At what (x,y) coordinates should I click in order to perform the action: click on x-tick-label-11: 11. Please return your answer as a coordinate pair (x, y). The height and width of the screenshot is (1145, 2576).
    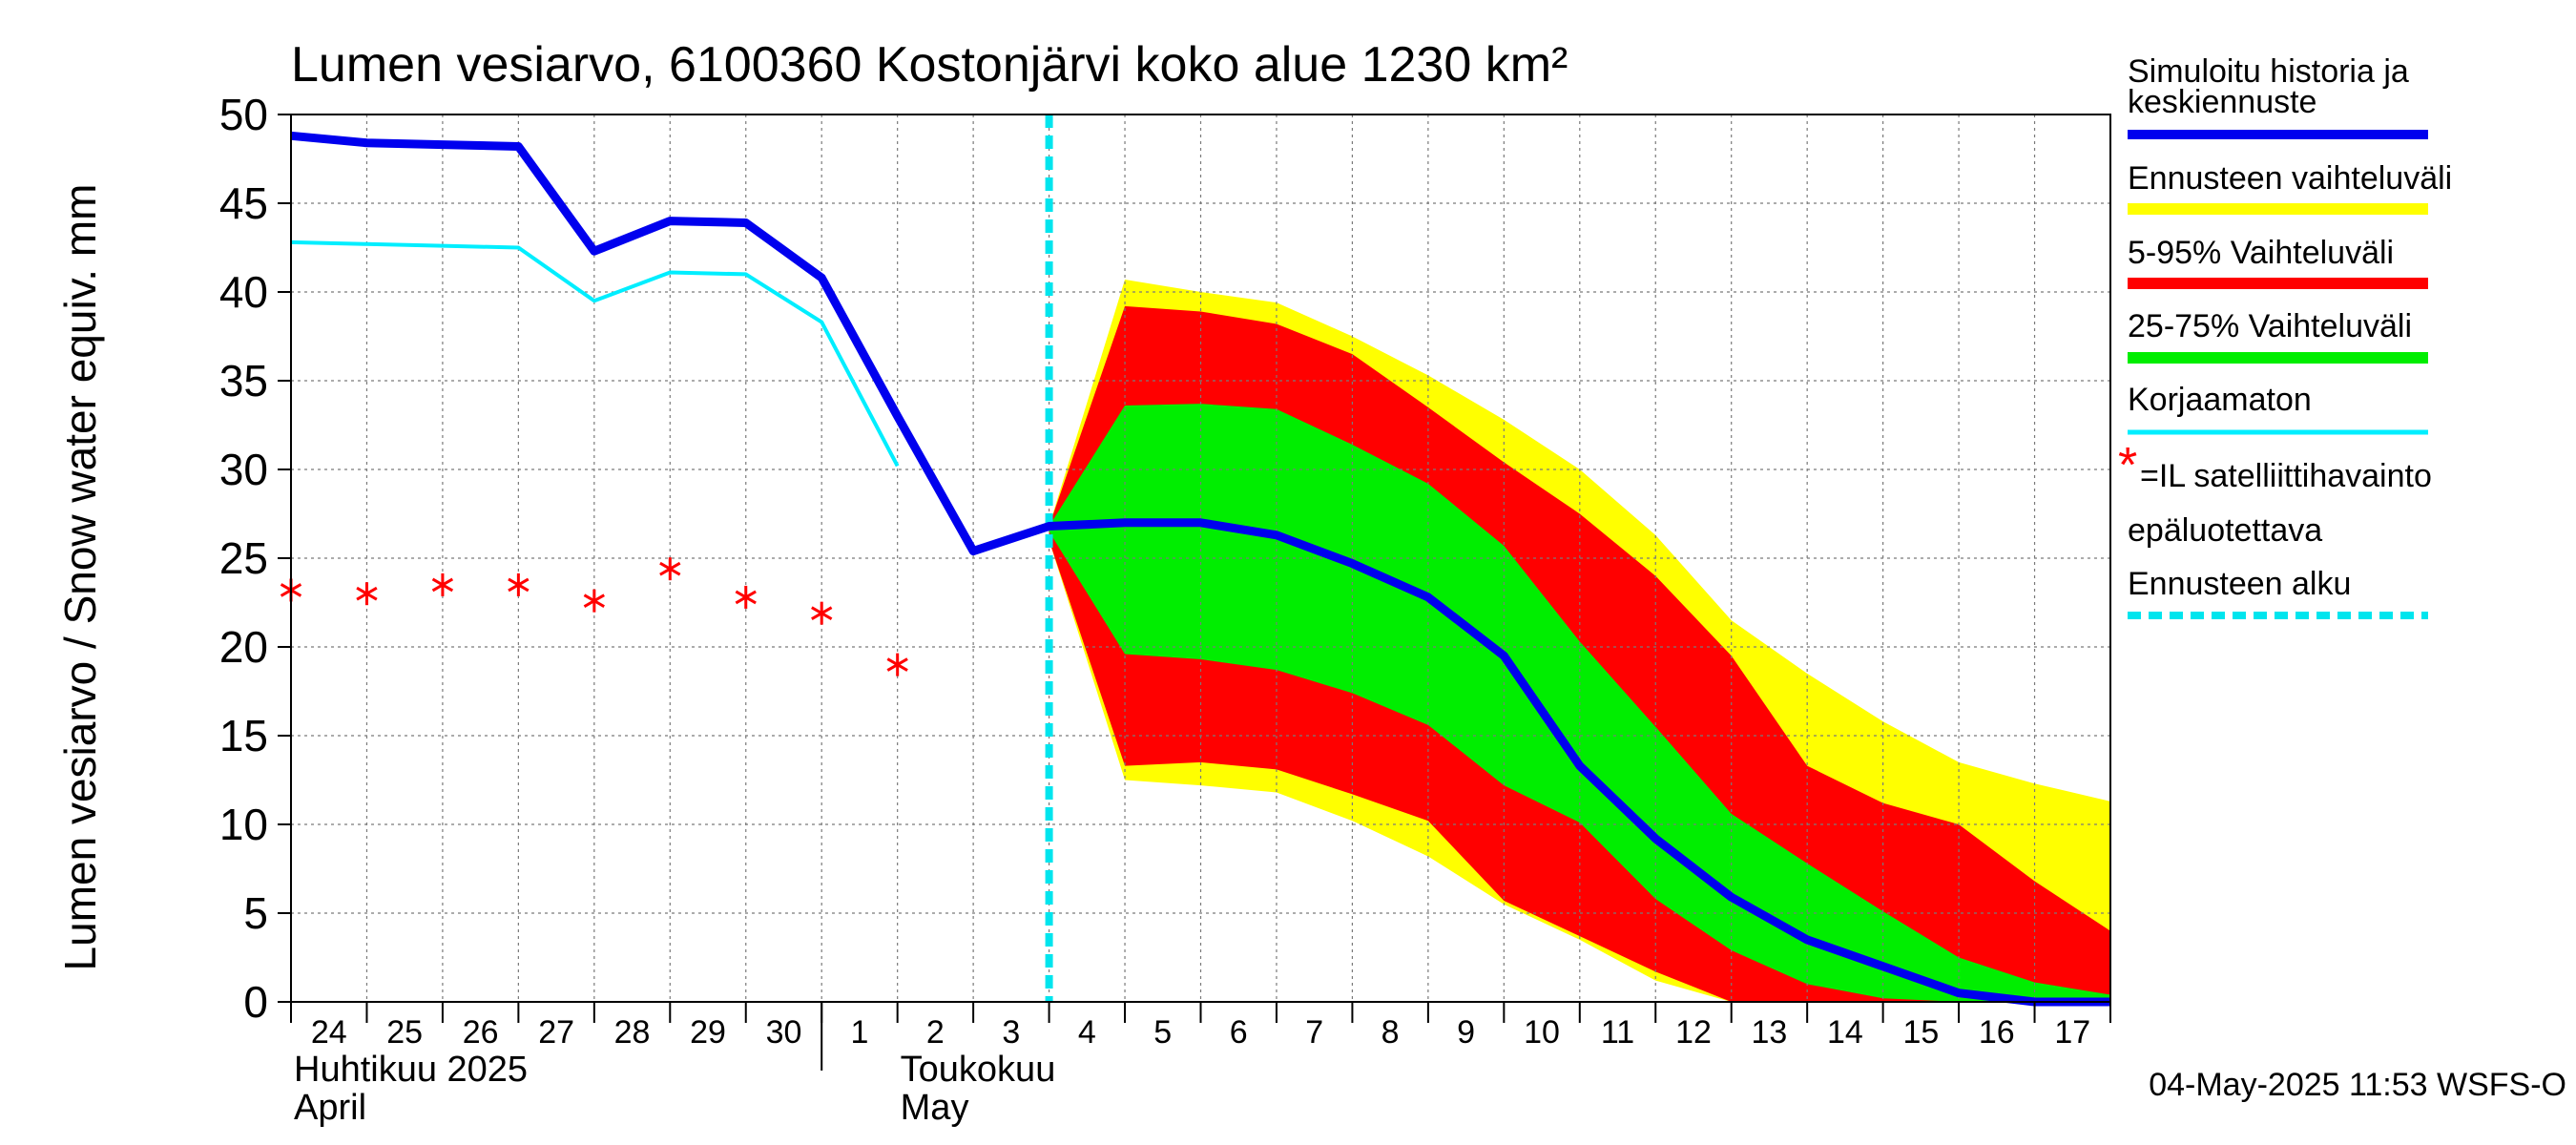
    Looking at the image, I should click on (1617, 1032).